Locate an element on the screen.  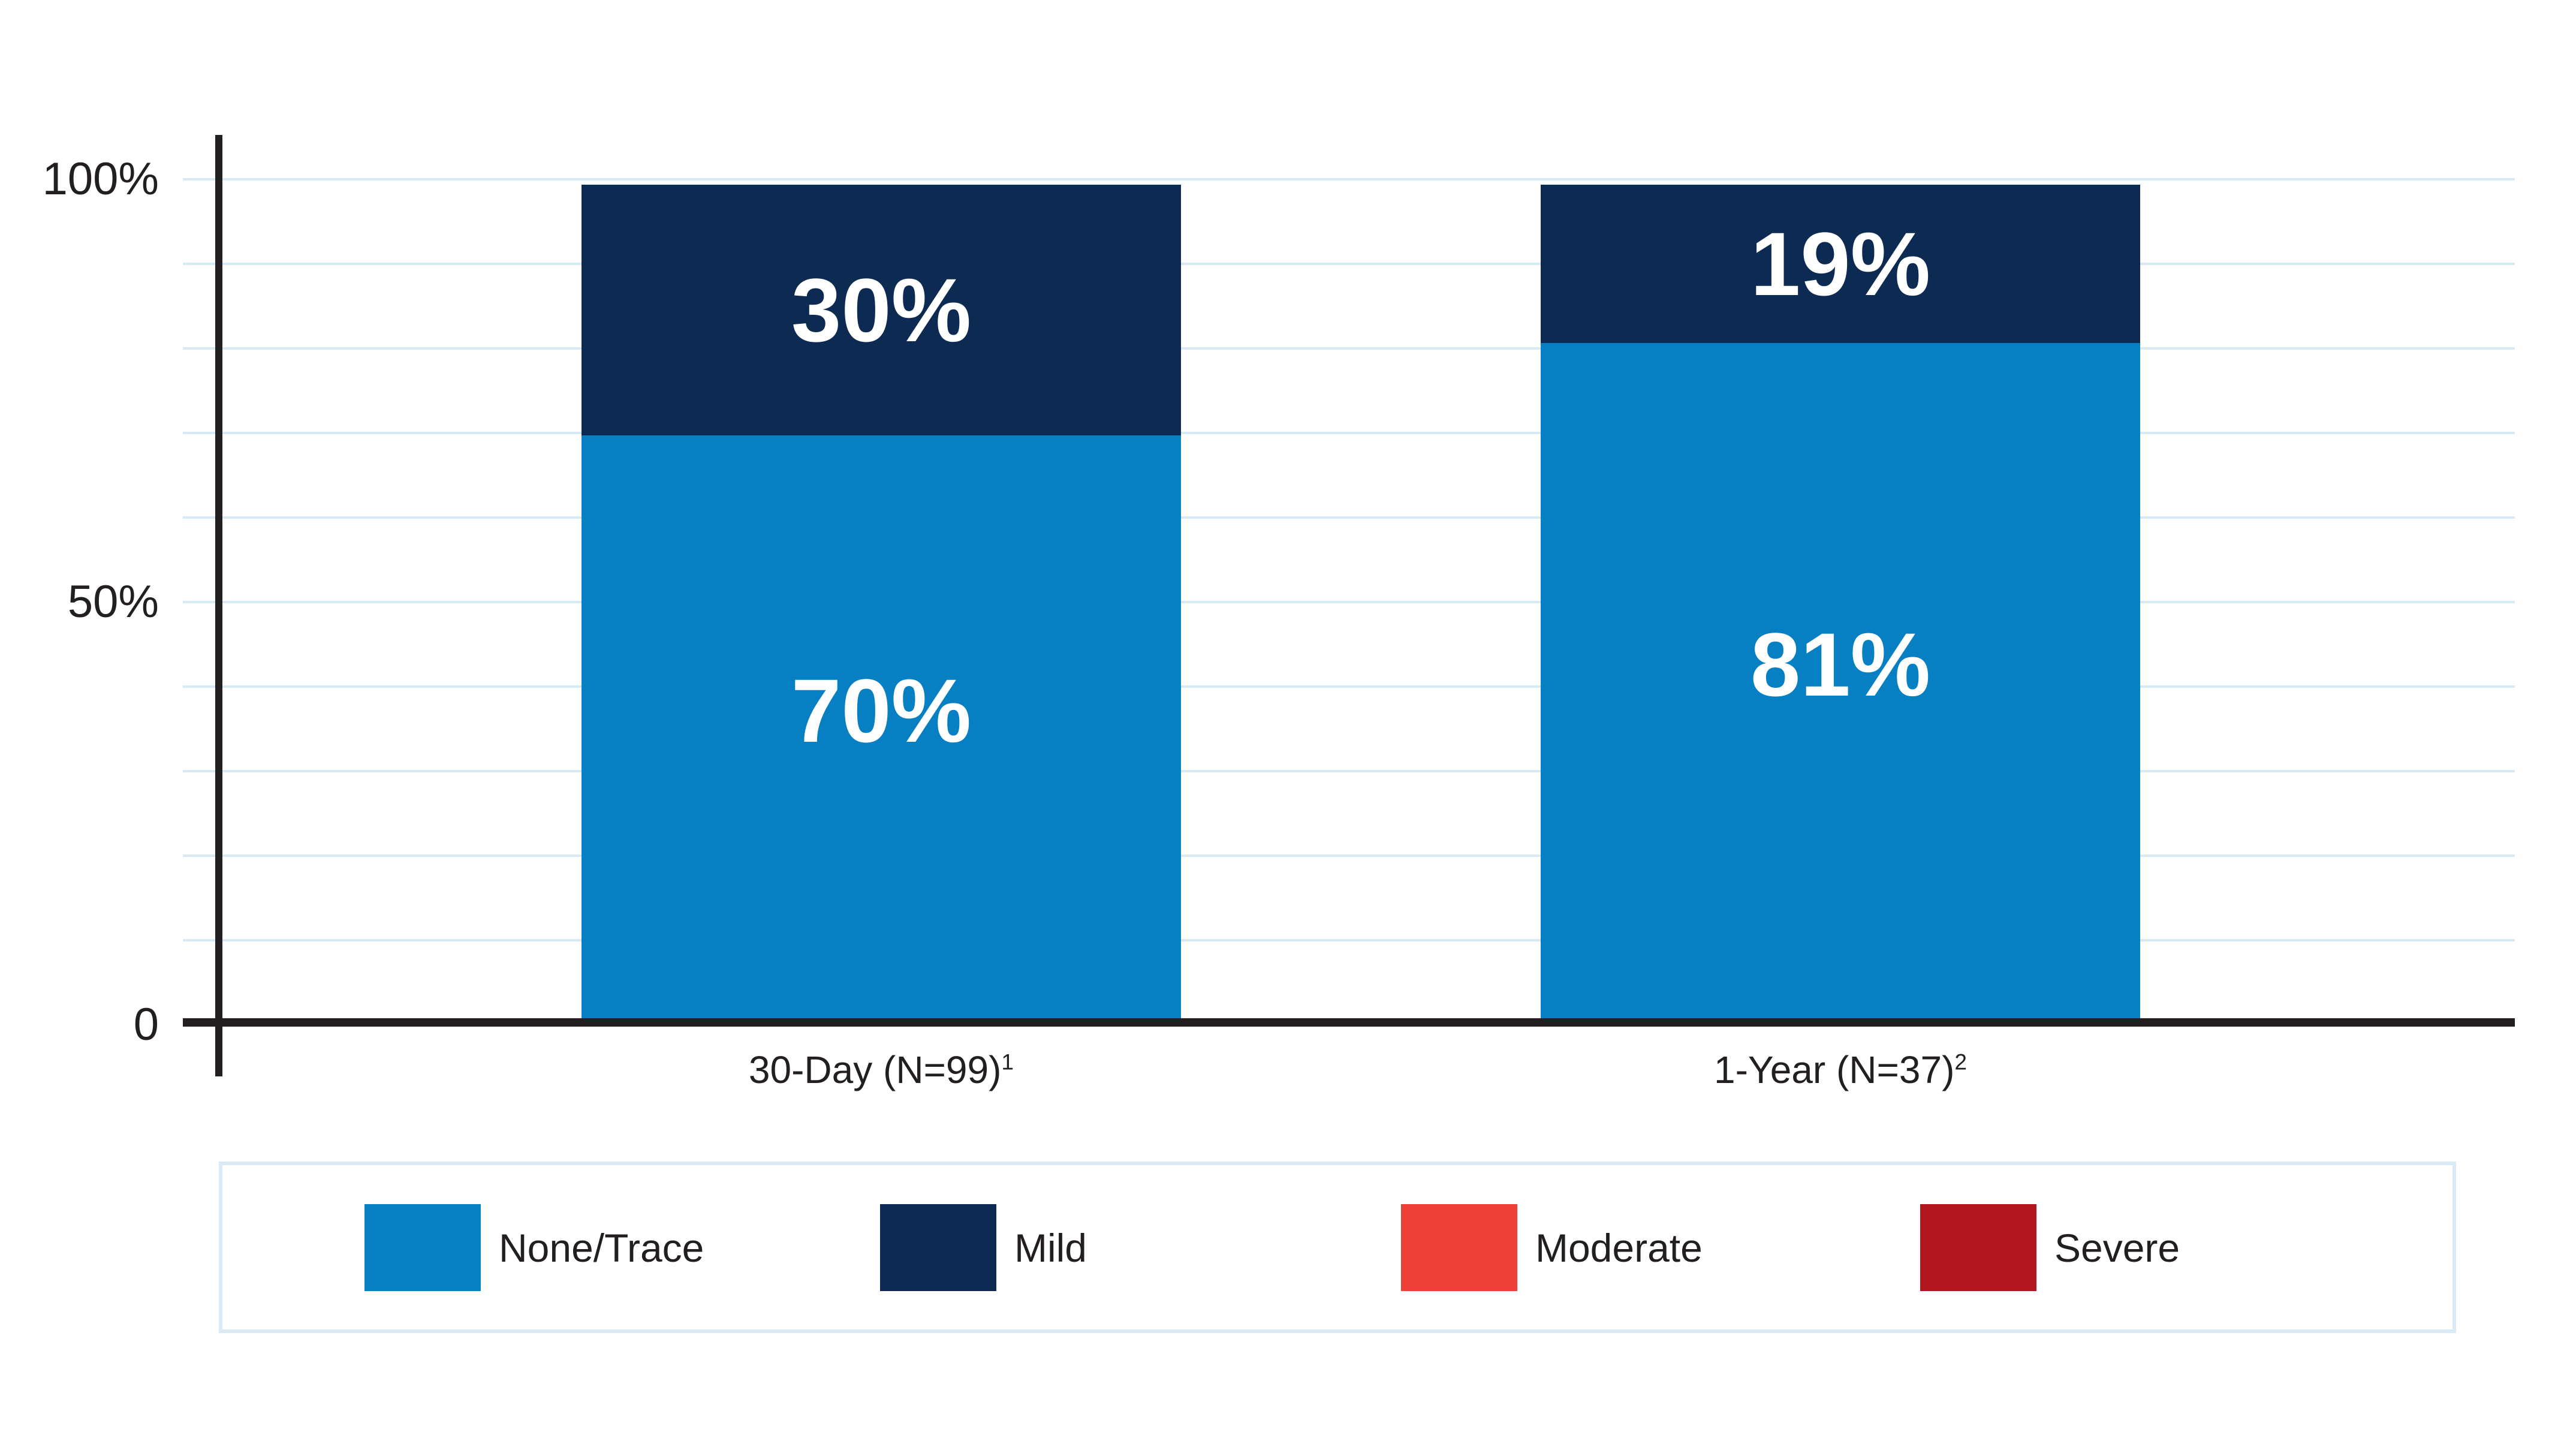
legend-swatch-moderate is located at coordinates (1459, 1247).